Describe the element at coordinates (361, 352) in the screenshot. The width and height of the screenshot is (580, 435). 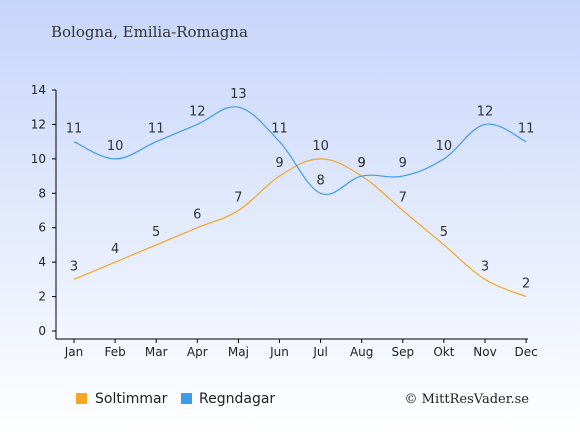
I see `x-tick-label: Aug` at that location.